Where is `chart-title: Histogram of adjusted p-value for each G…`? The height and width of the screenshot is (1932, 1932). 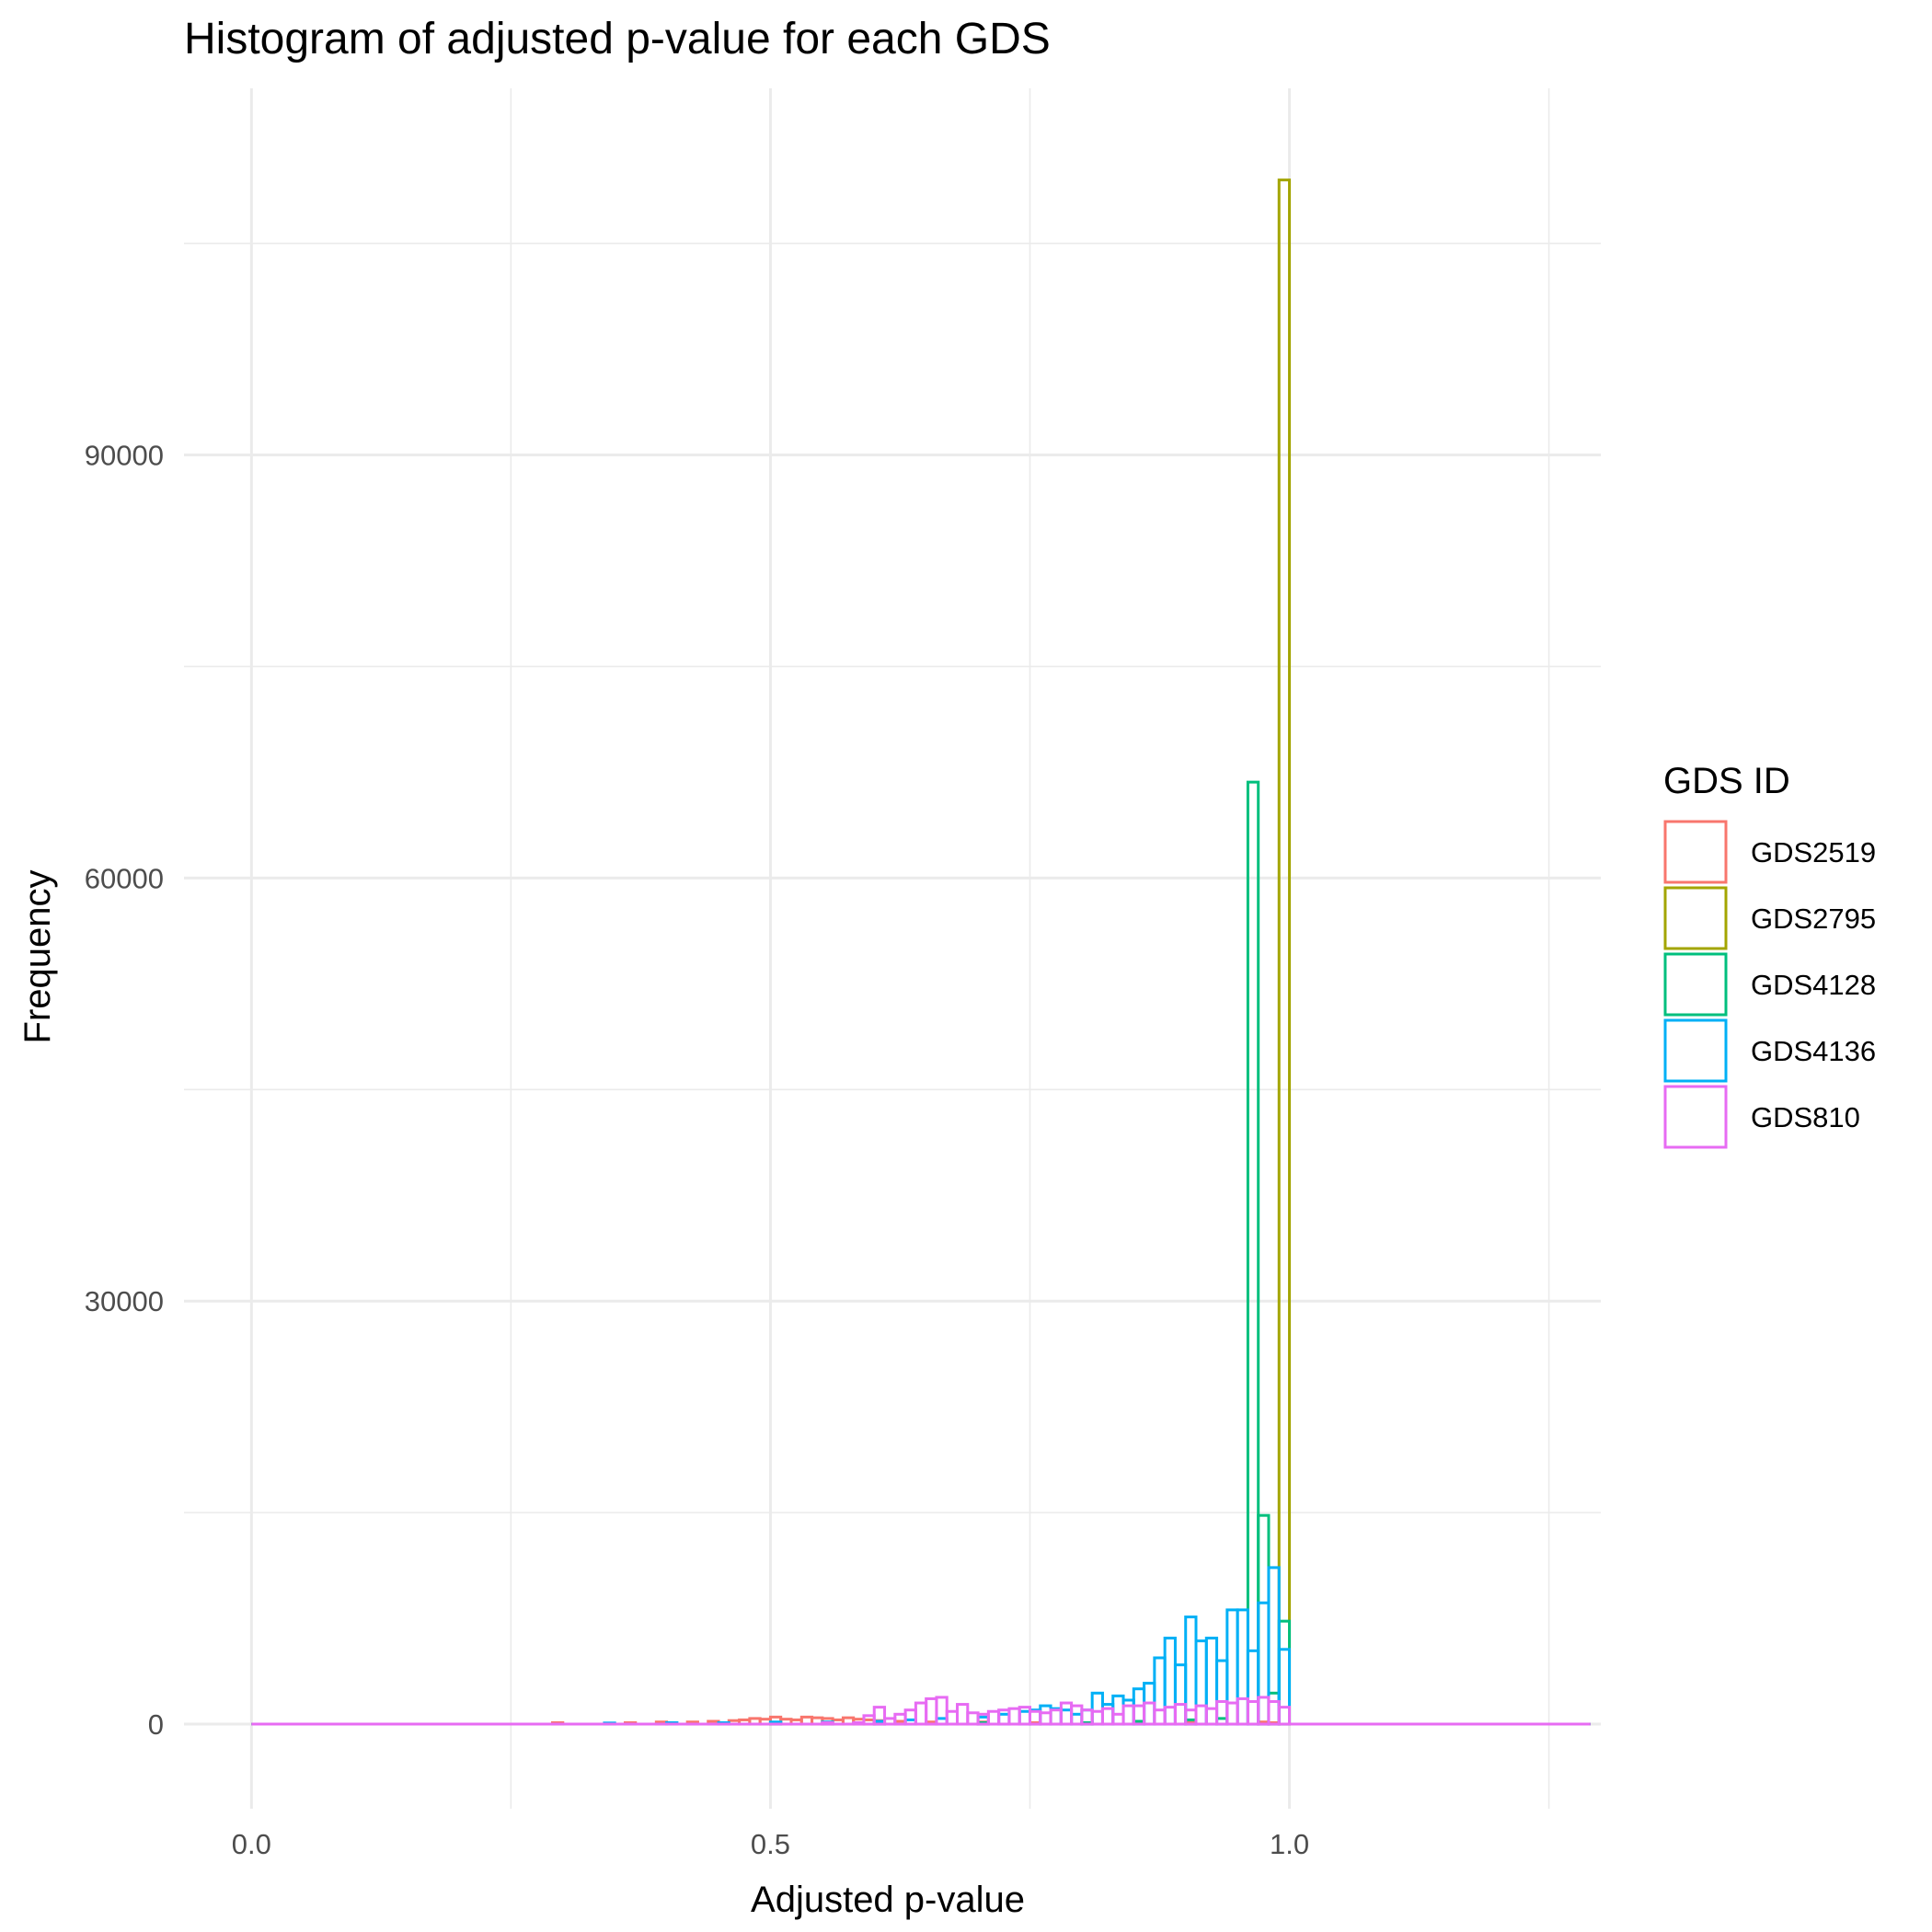
chart-title: Histogram of adjusted p-value for each G… is located at coordinates (617, 39).